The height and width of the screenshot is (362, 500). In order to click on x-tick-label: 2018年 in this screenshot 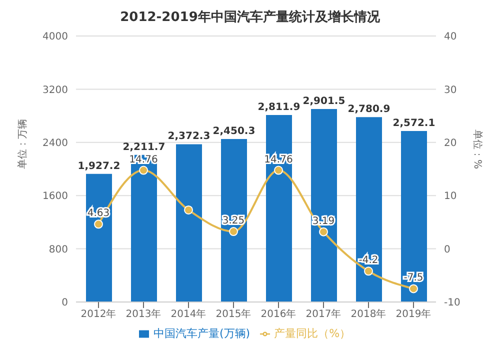, I will do `click(368, 314)`.